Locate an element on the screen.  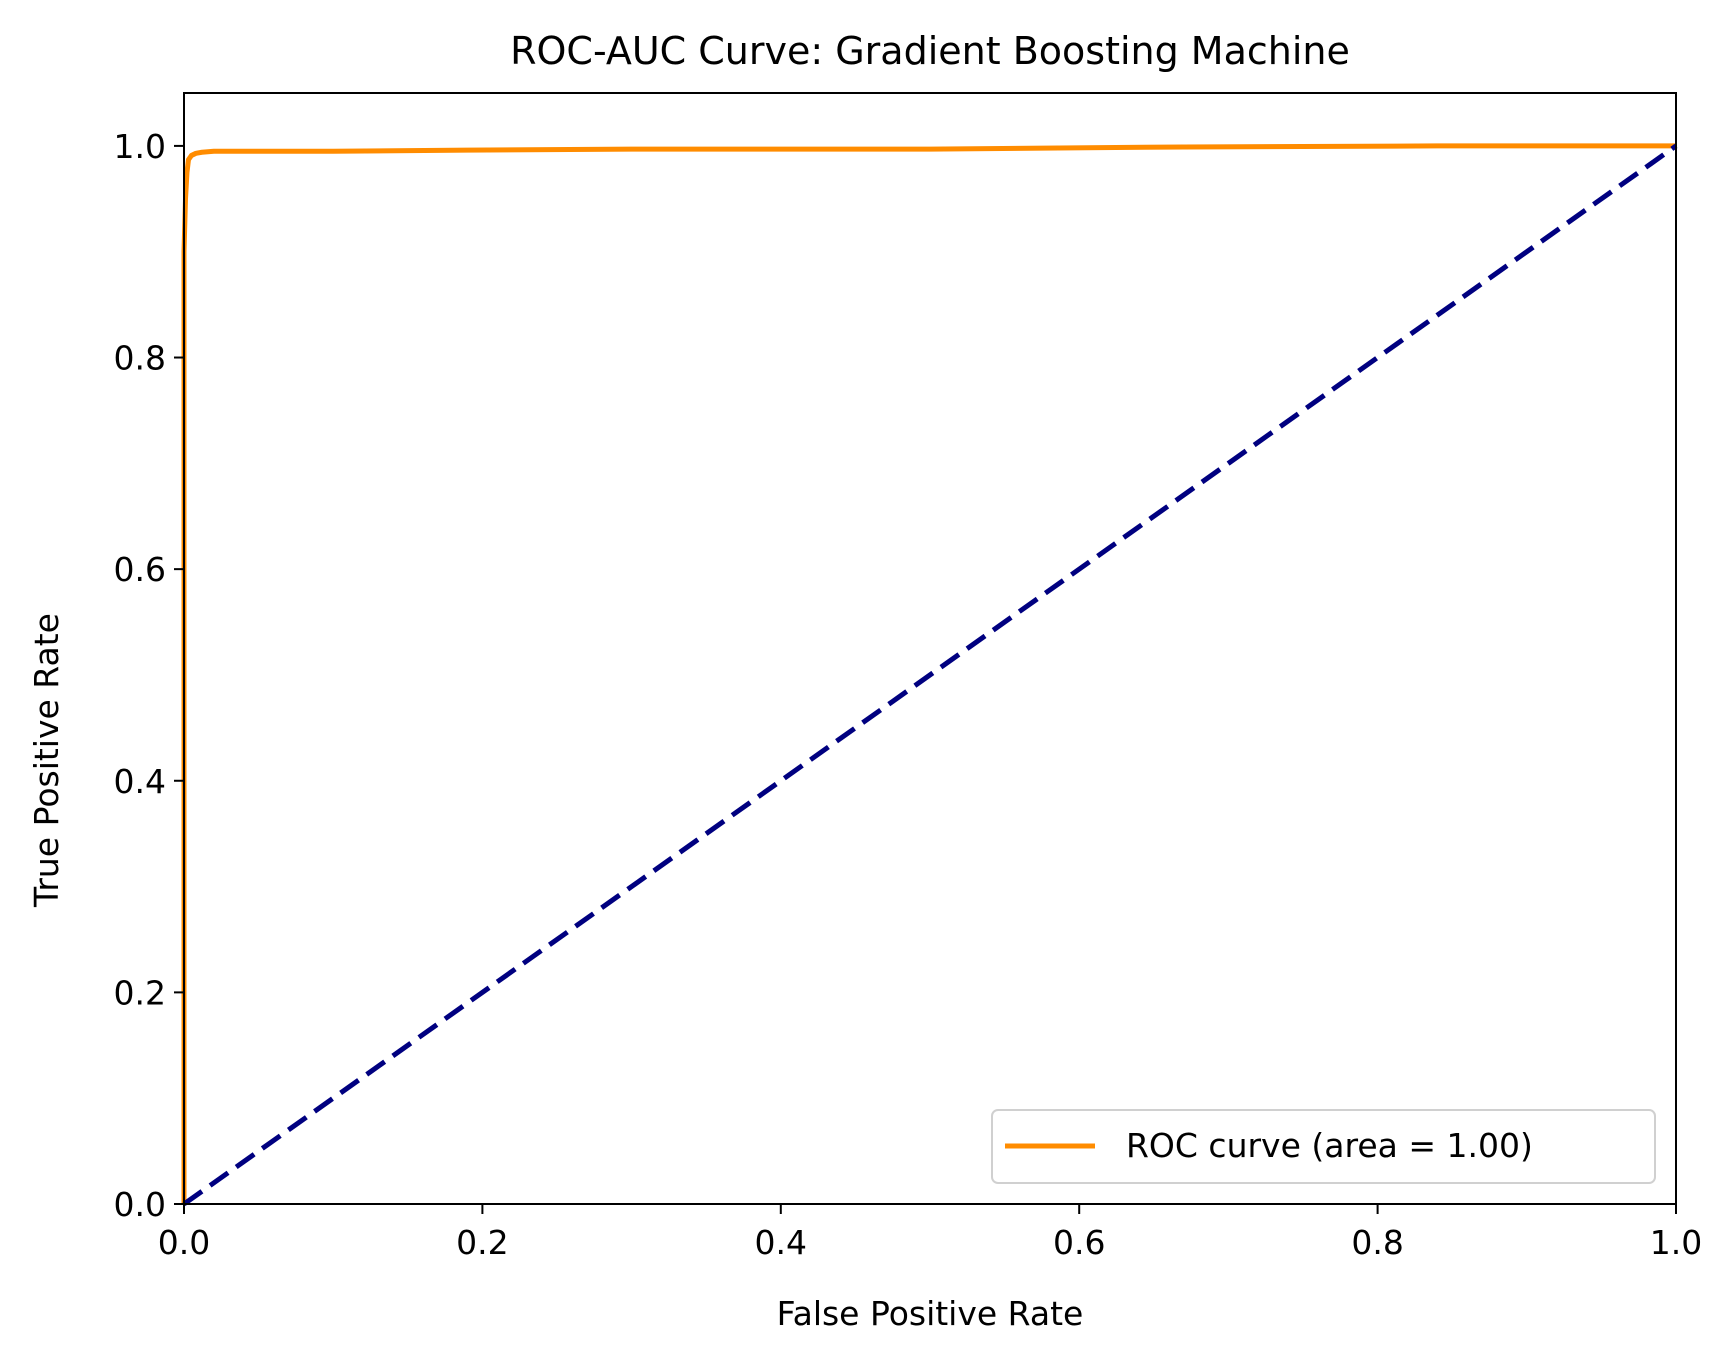
x-tick-label: 0.0 is located at coordinates (184, 1242).